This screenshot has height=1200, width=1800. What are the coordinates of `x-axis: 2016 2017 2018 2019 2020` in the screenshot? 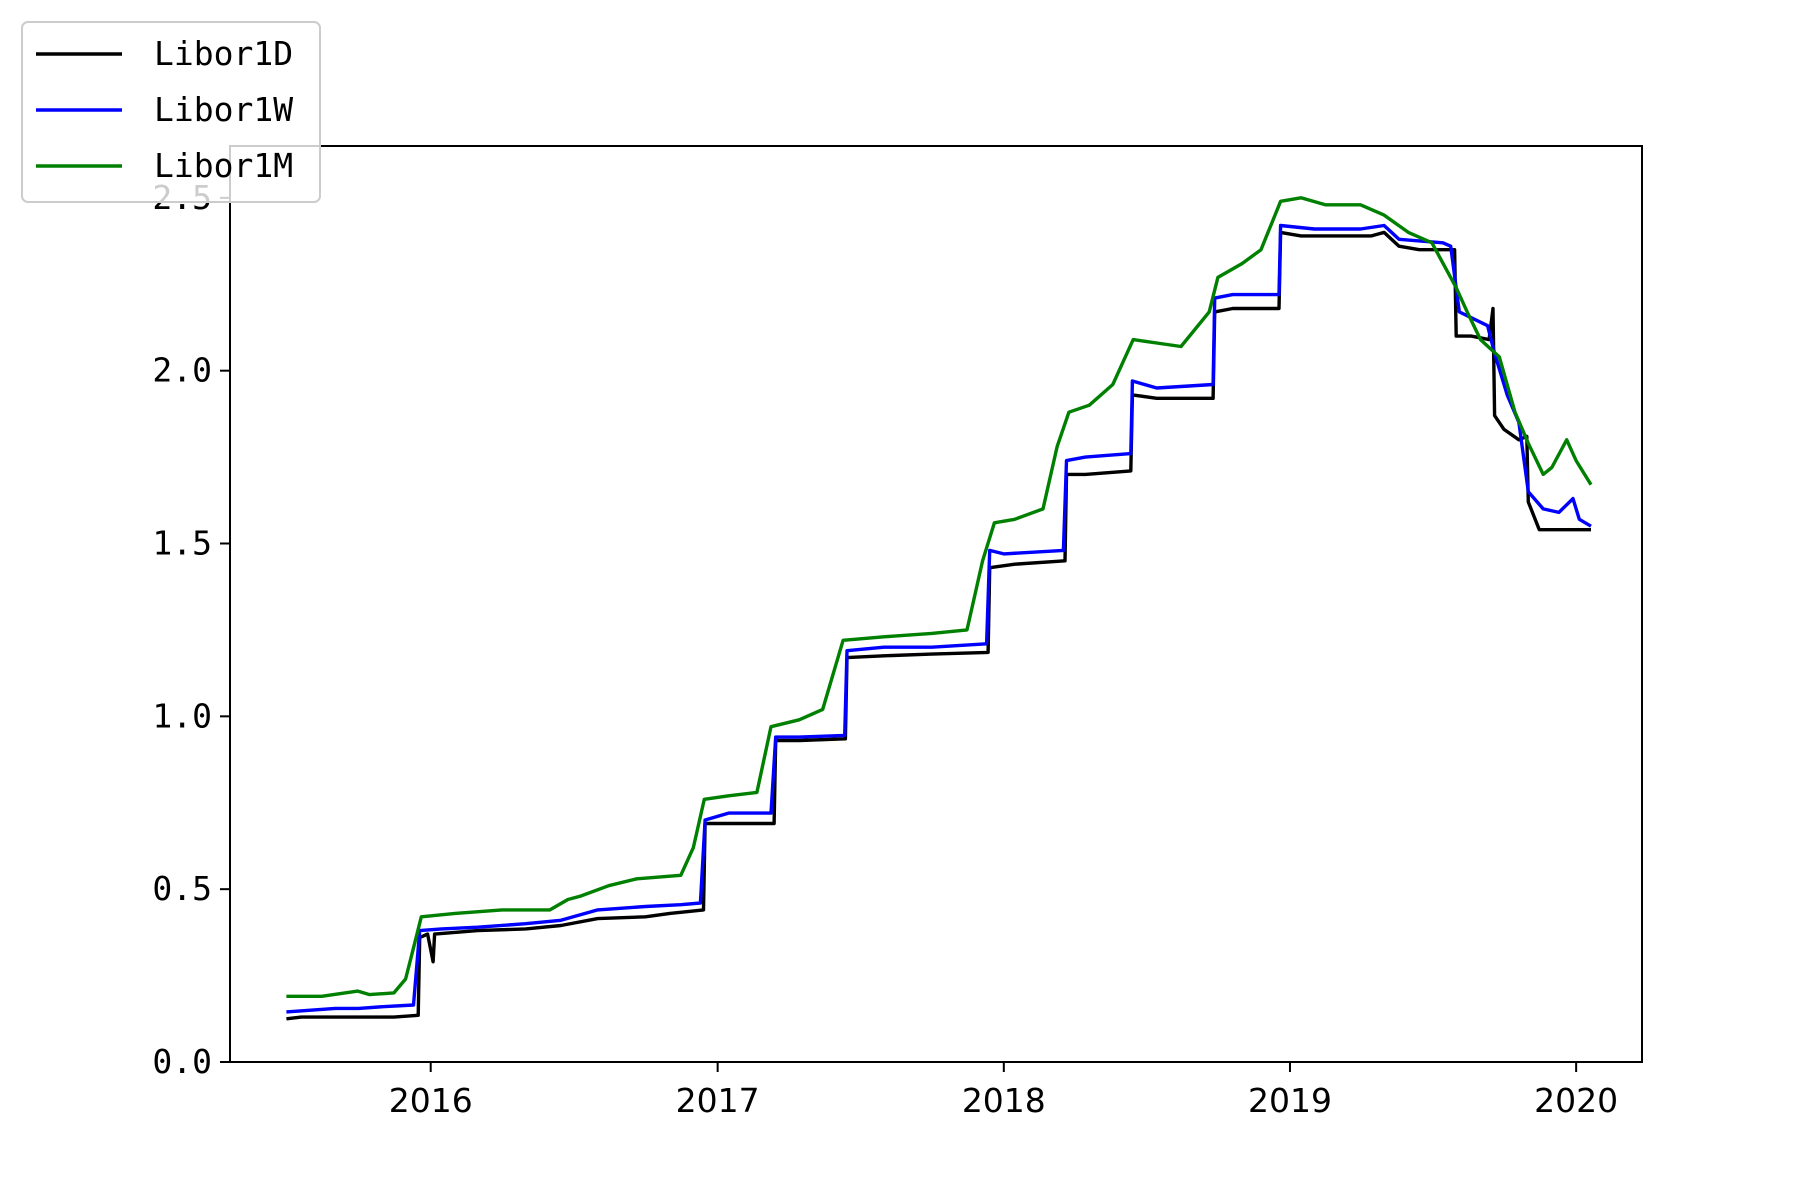 It's located at (1003, 1091).